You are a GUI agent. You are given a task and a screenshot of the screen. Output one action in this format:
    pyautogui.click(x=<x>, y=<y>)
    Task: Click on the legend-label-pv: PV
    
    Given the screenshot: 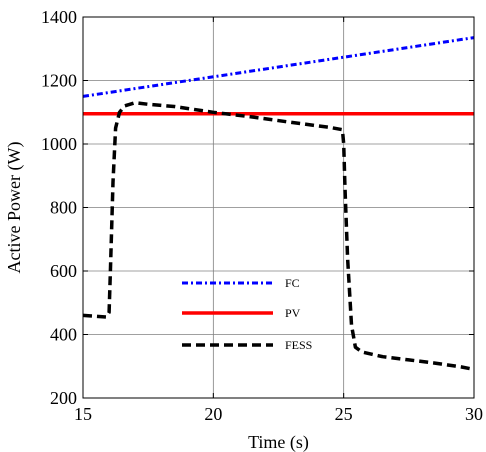 What is the action you would take?
    pyautogui.click(x=293, y=313)
    